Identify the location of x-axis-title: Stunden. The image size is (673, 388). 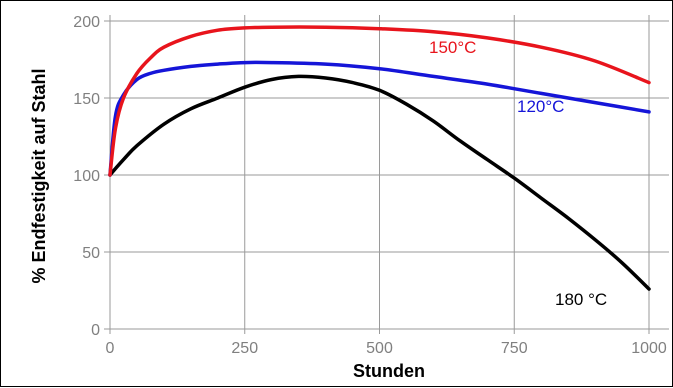
(389, 371).